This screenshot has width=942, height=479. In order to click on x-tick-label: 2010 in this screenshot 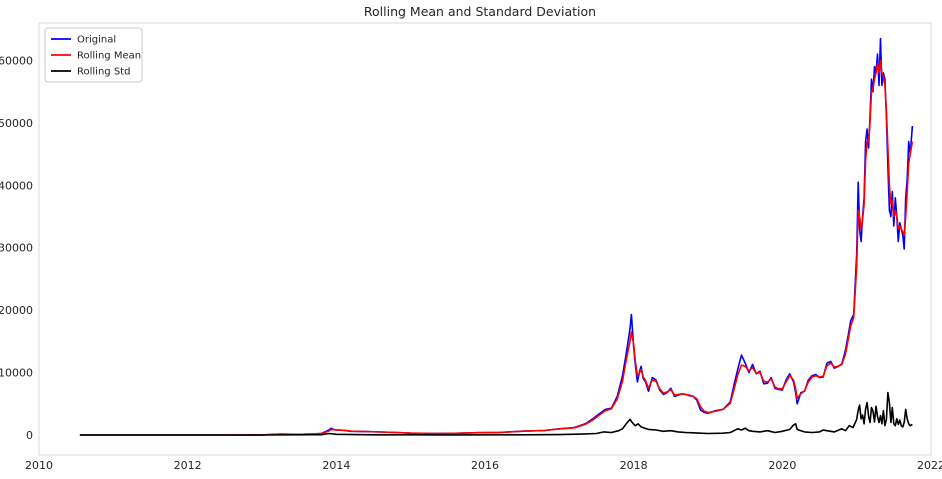, I will do `click(39, 465)`.